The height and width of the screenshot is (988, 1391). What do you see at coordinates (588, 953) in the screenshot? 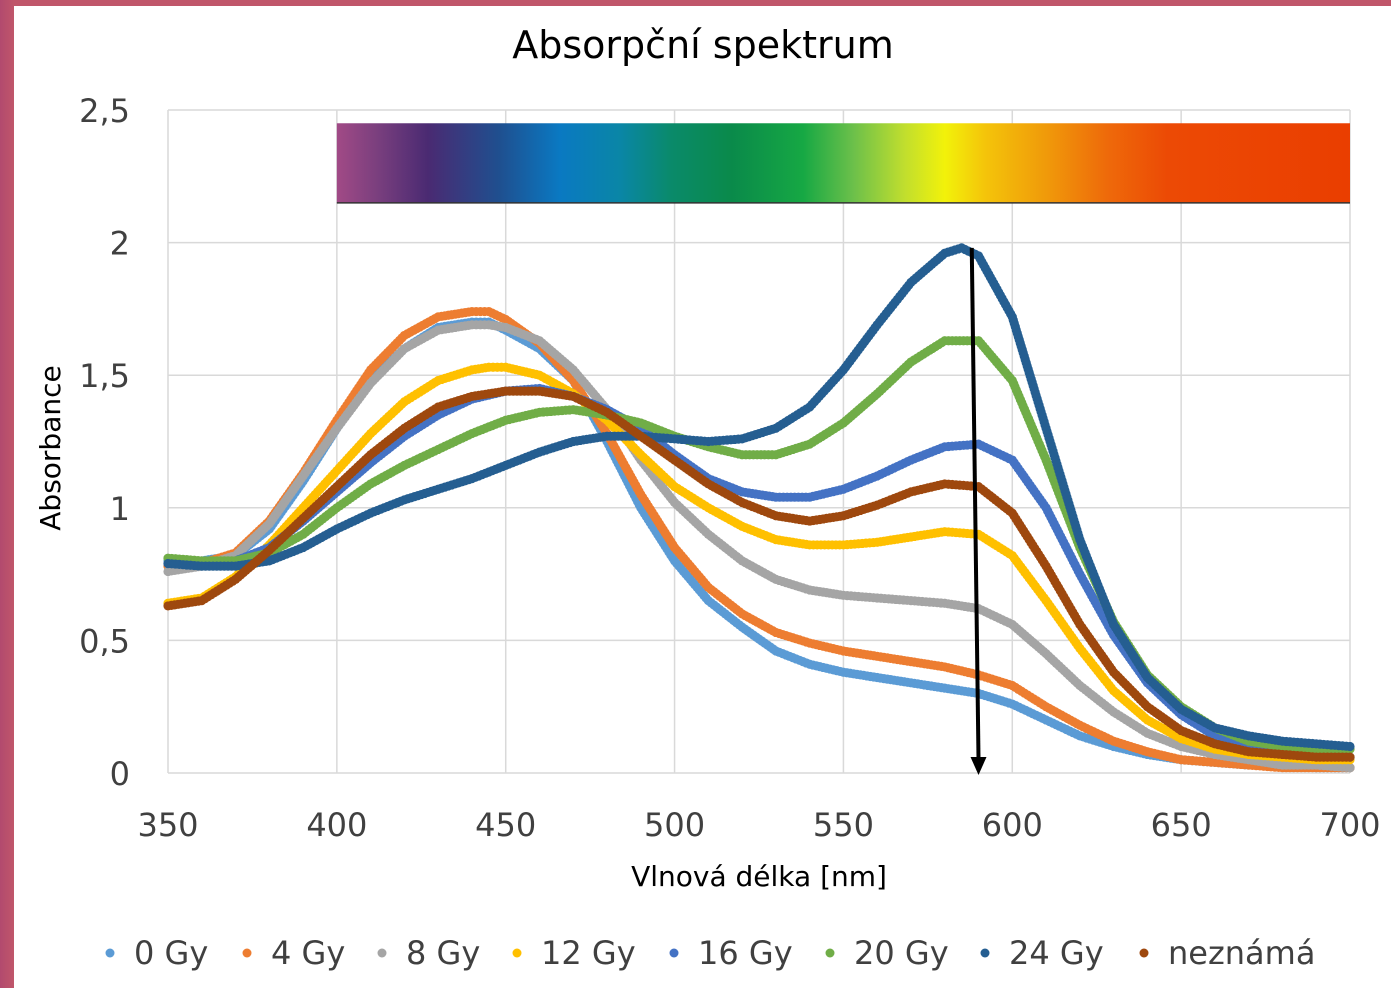
I see `legend-label: 12 Gy` at bounding box center [588, 953].